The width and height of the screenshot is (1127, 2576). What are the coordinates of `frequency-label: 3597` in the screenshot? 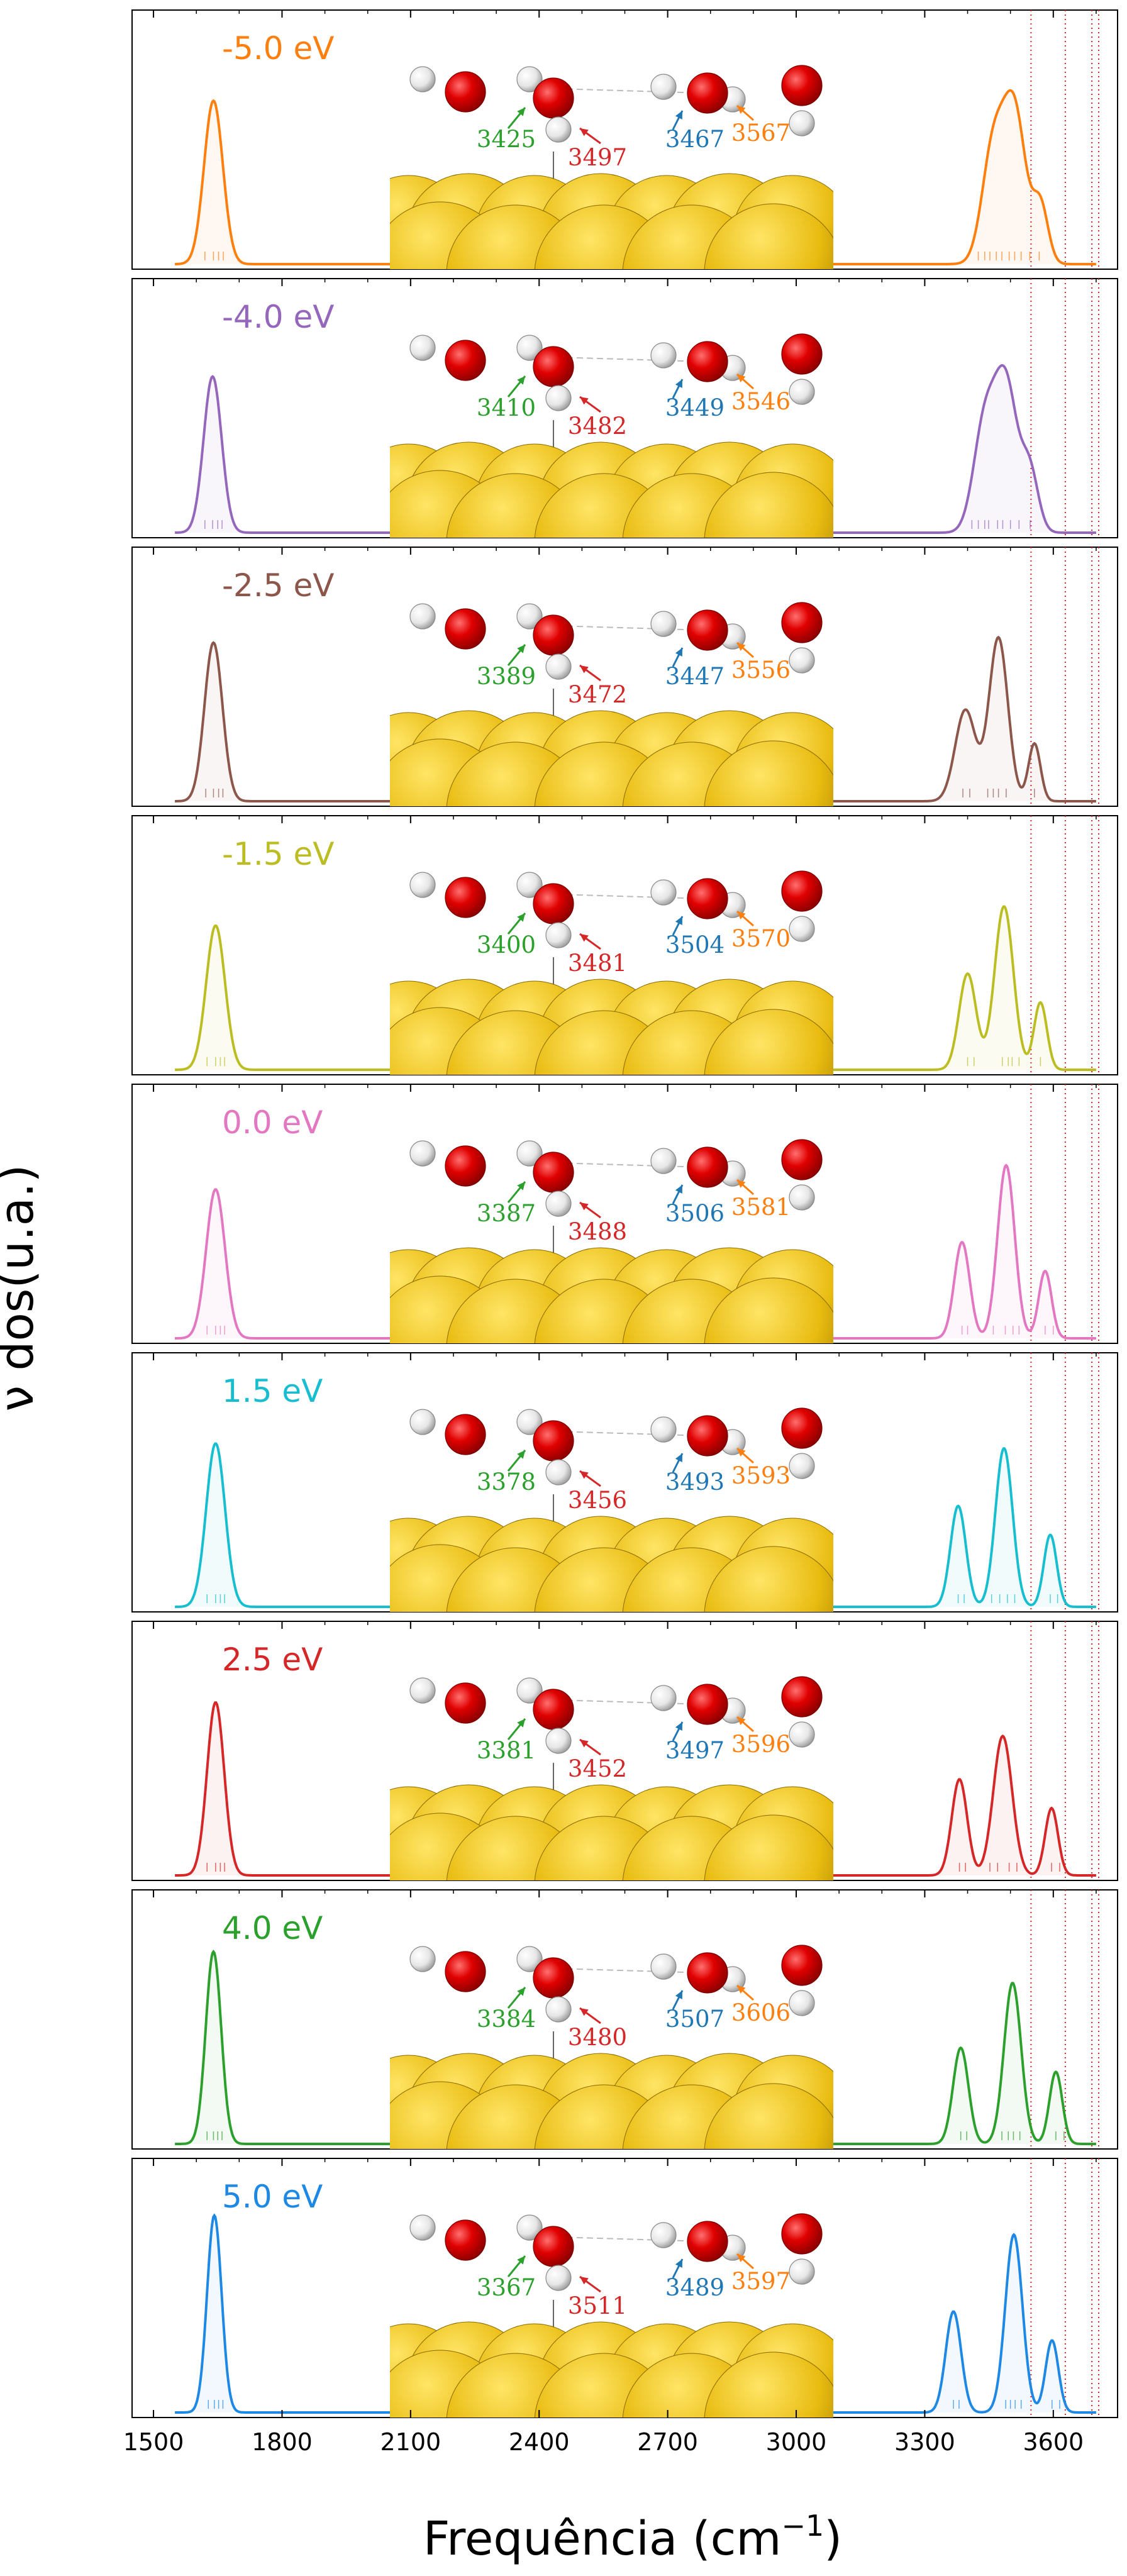 It's located at (761, 2281).